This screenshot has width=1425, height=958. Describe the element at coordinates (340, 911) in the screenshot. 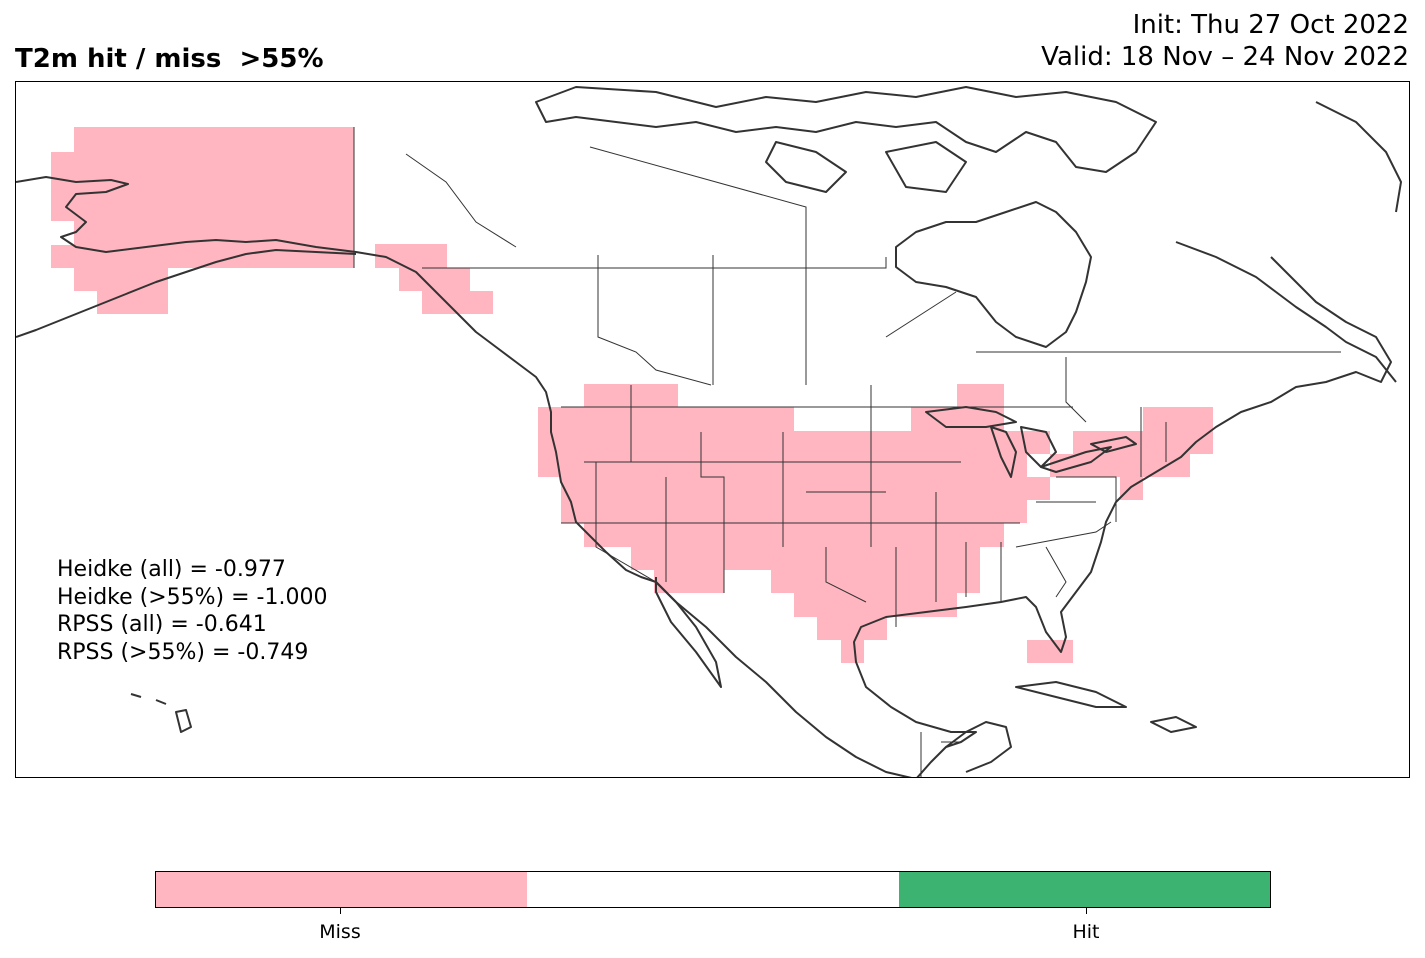

I see `colorbar-tick-miss` at that location.